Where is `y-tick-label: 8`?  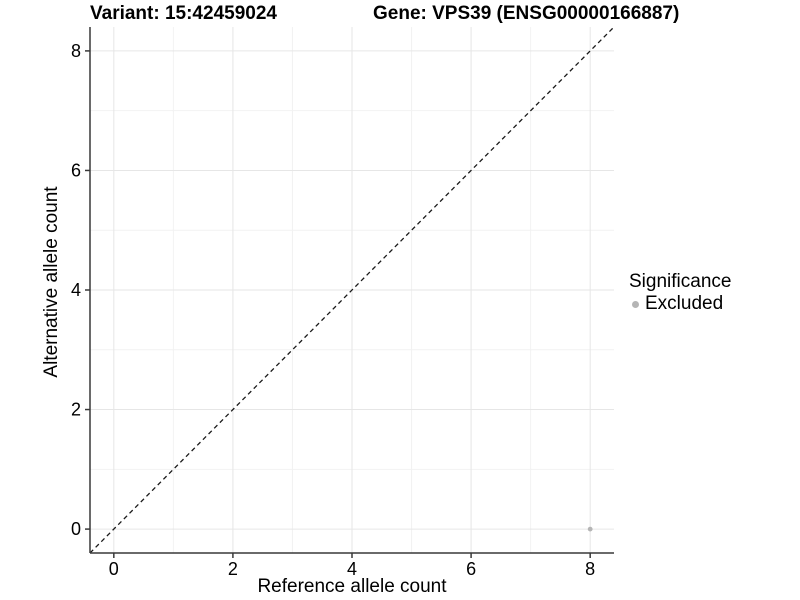 y-tick-label: 8 is located at coordinates (76, 51).